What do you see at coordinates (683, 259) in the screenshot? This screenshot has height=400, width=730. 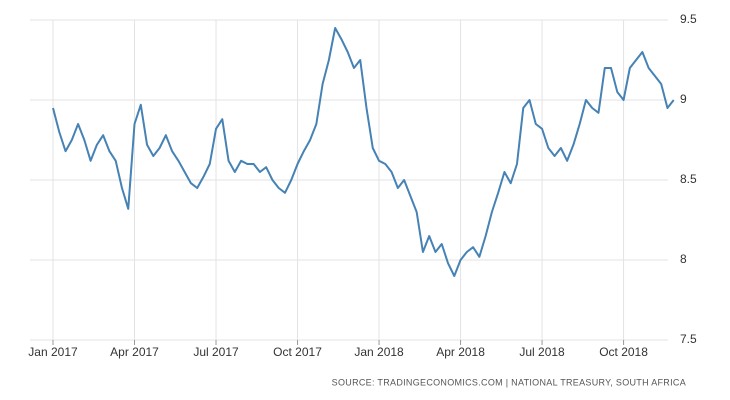 I see `y-tick-label: 8` at bounding box center [683, 259].